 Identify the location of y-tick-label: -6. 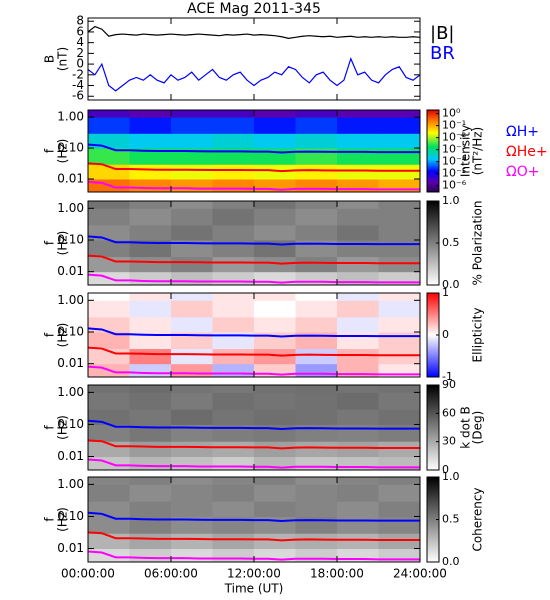
(78, 96).